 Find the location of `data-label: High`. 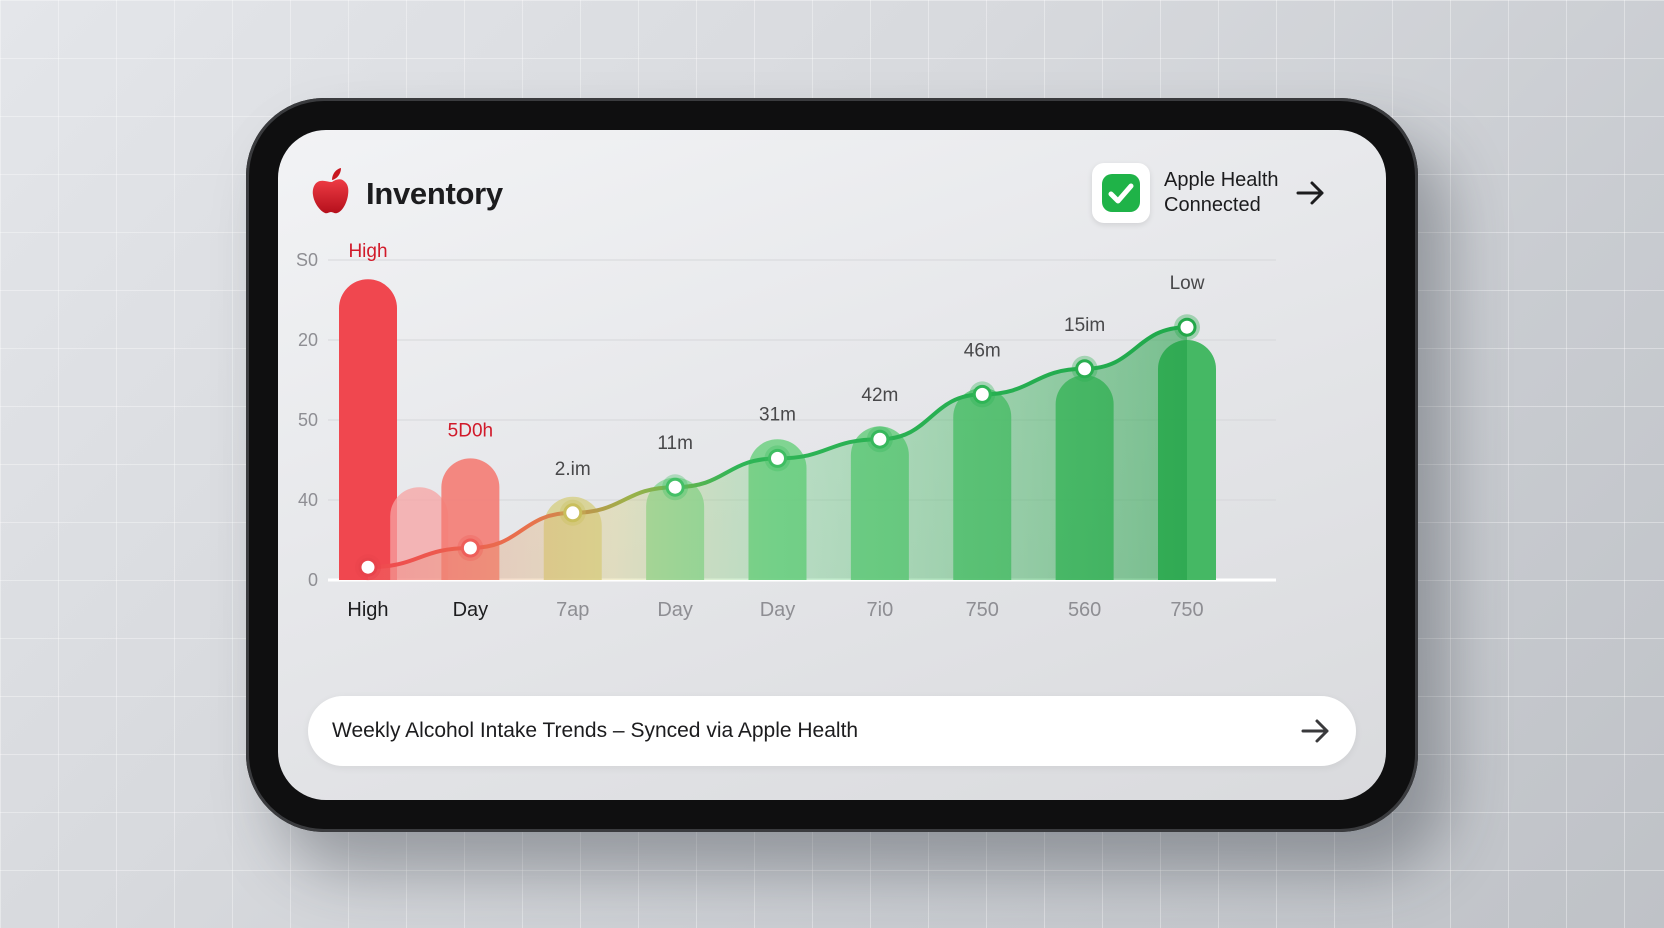

data-label: High is located at coordinates (367, 251).